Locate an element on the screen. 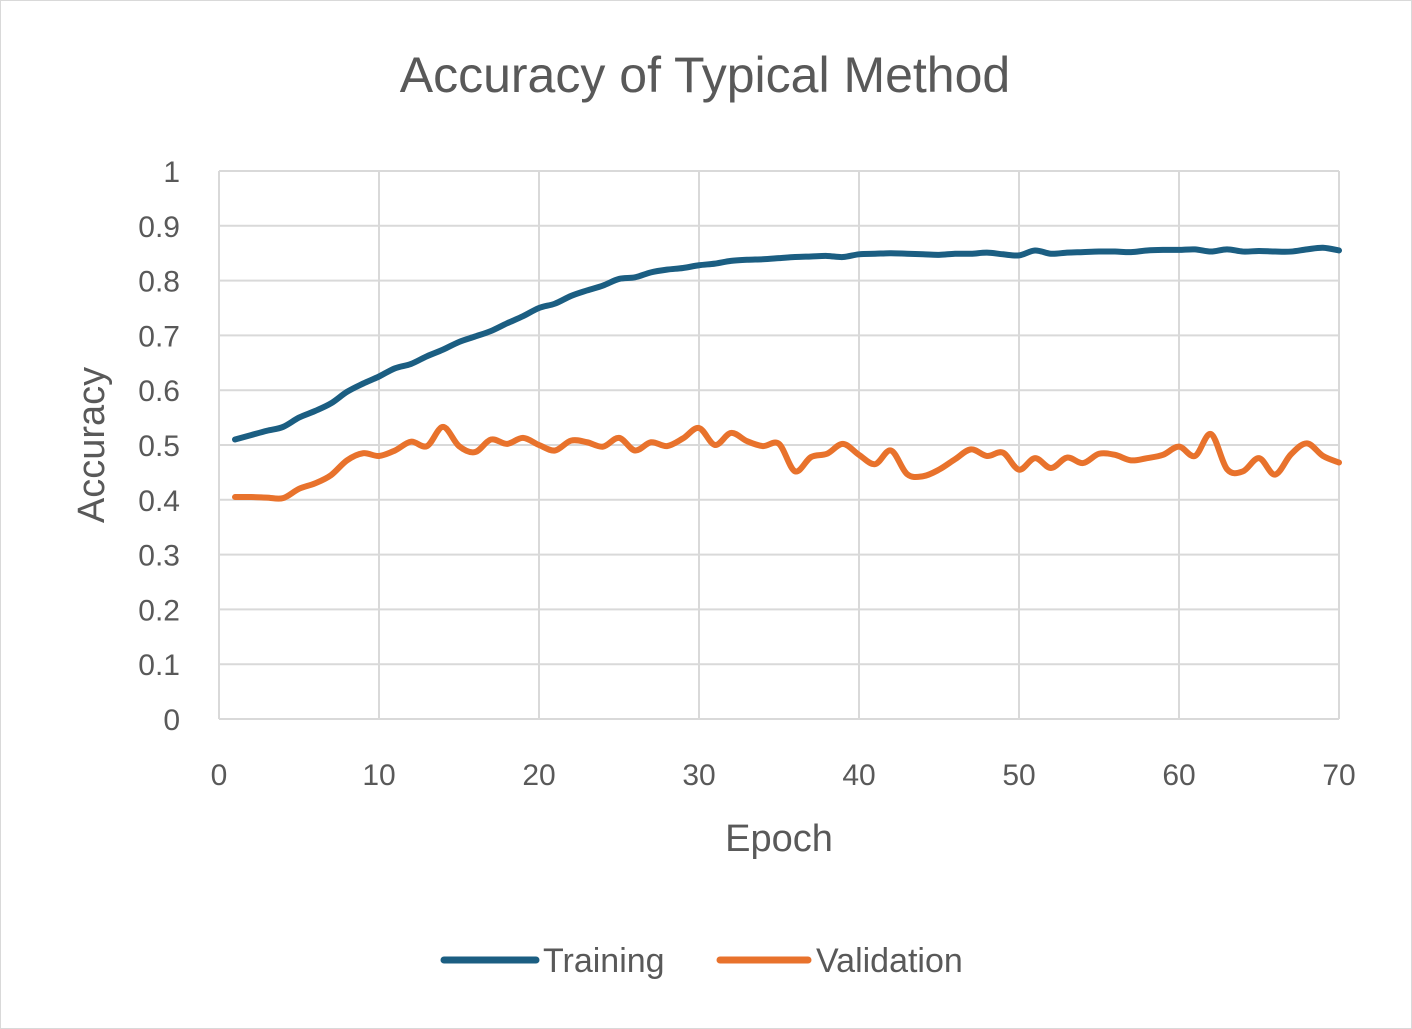  x-axis-label: Epoch is located at coordinates (779, 839).